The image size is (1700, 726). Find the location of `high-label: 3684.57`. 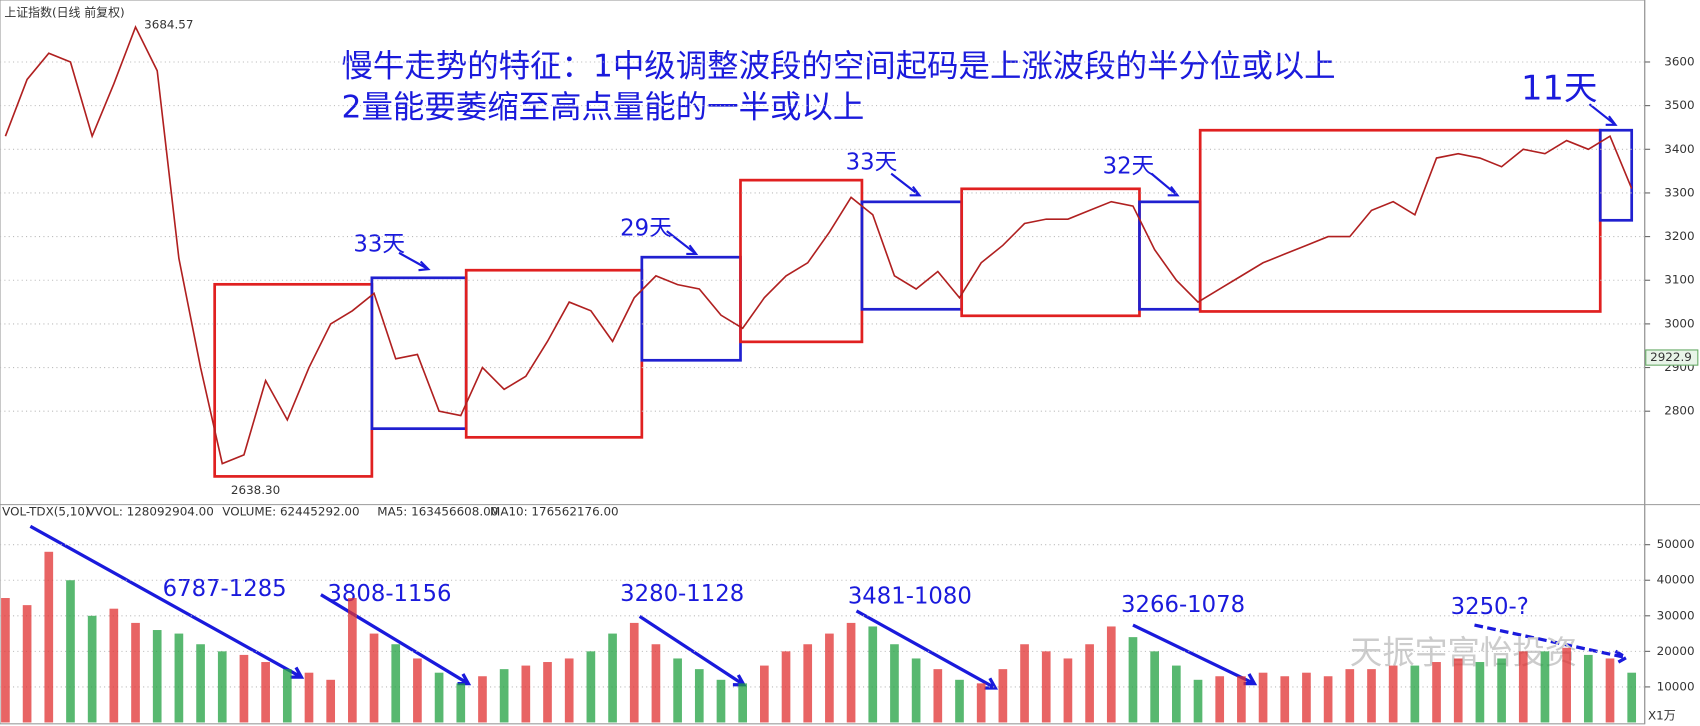

high-label: 3684.57 is located at coordinates (168, 25).